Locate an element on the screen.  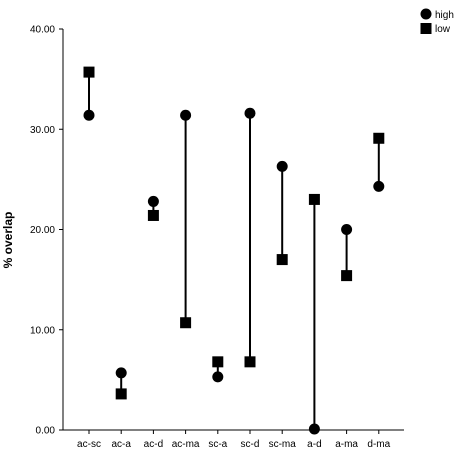
x-tick-label: d-ma is located at coordinates (378, 444).